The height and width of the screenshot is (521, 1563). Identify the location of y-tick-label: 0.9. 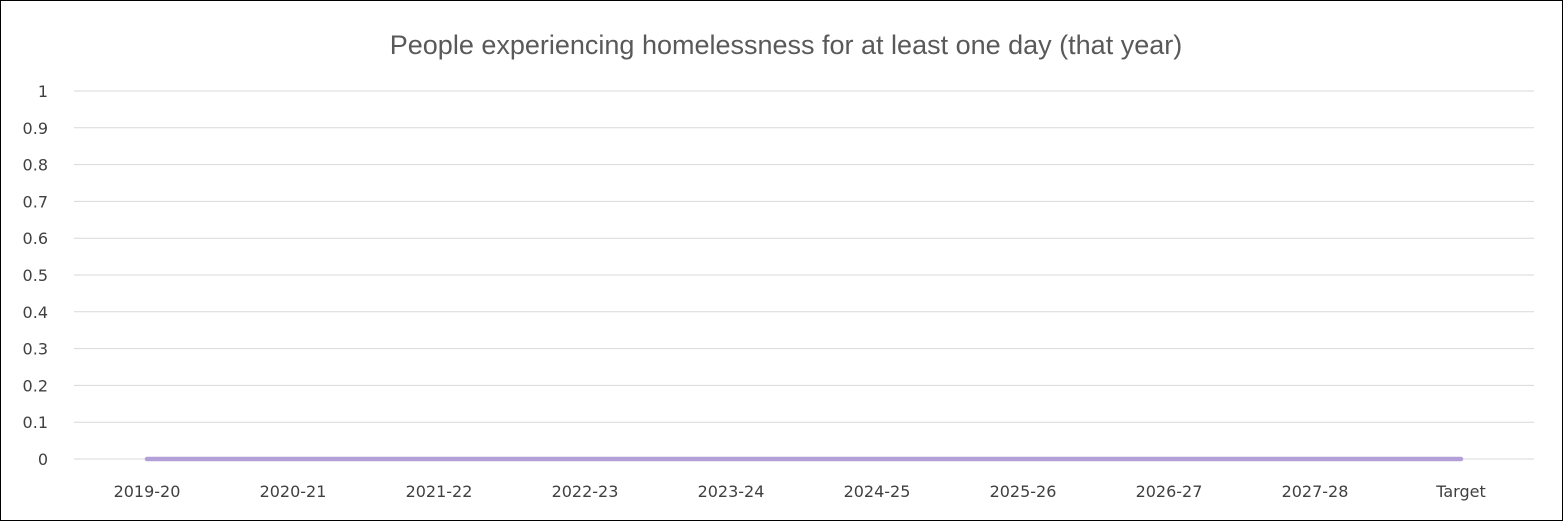
(35, 128).